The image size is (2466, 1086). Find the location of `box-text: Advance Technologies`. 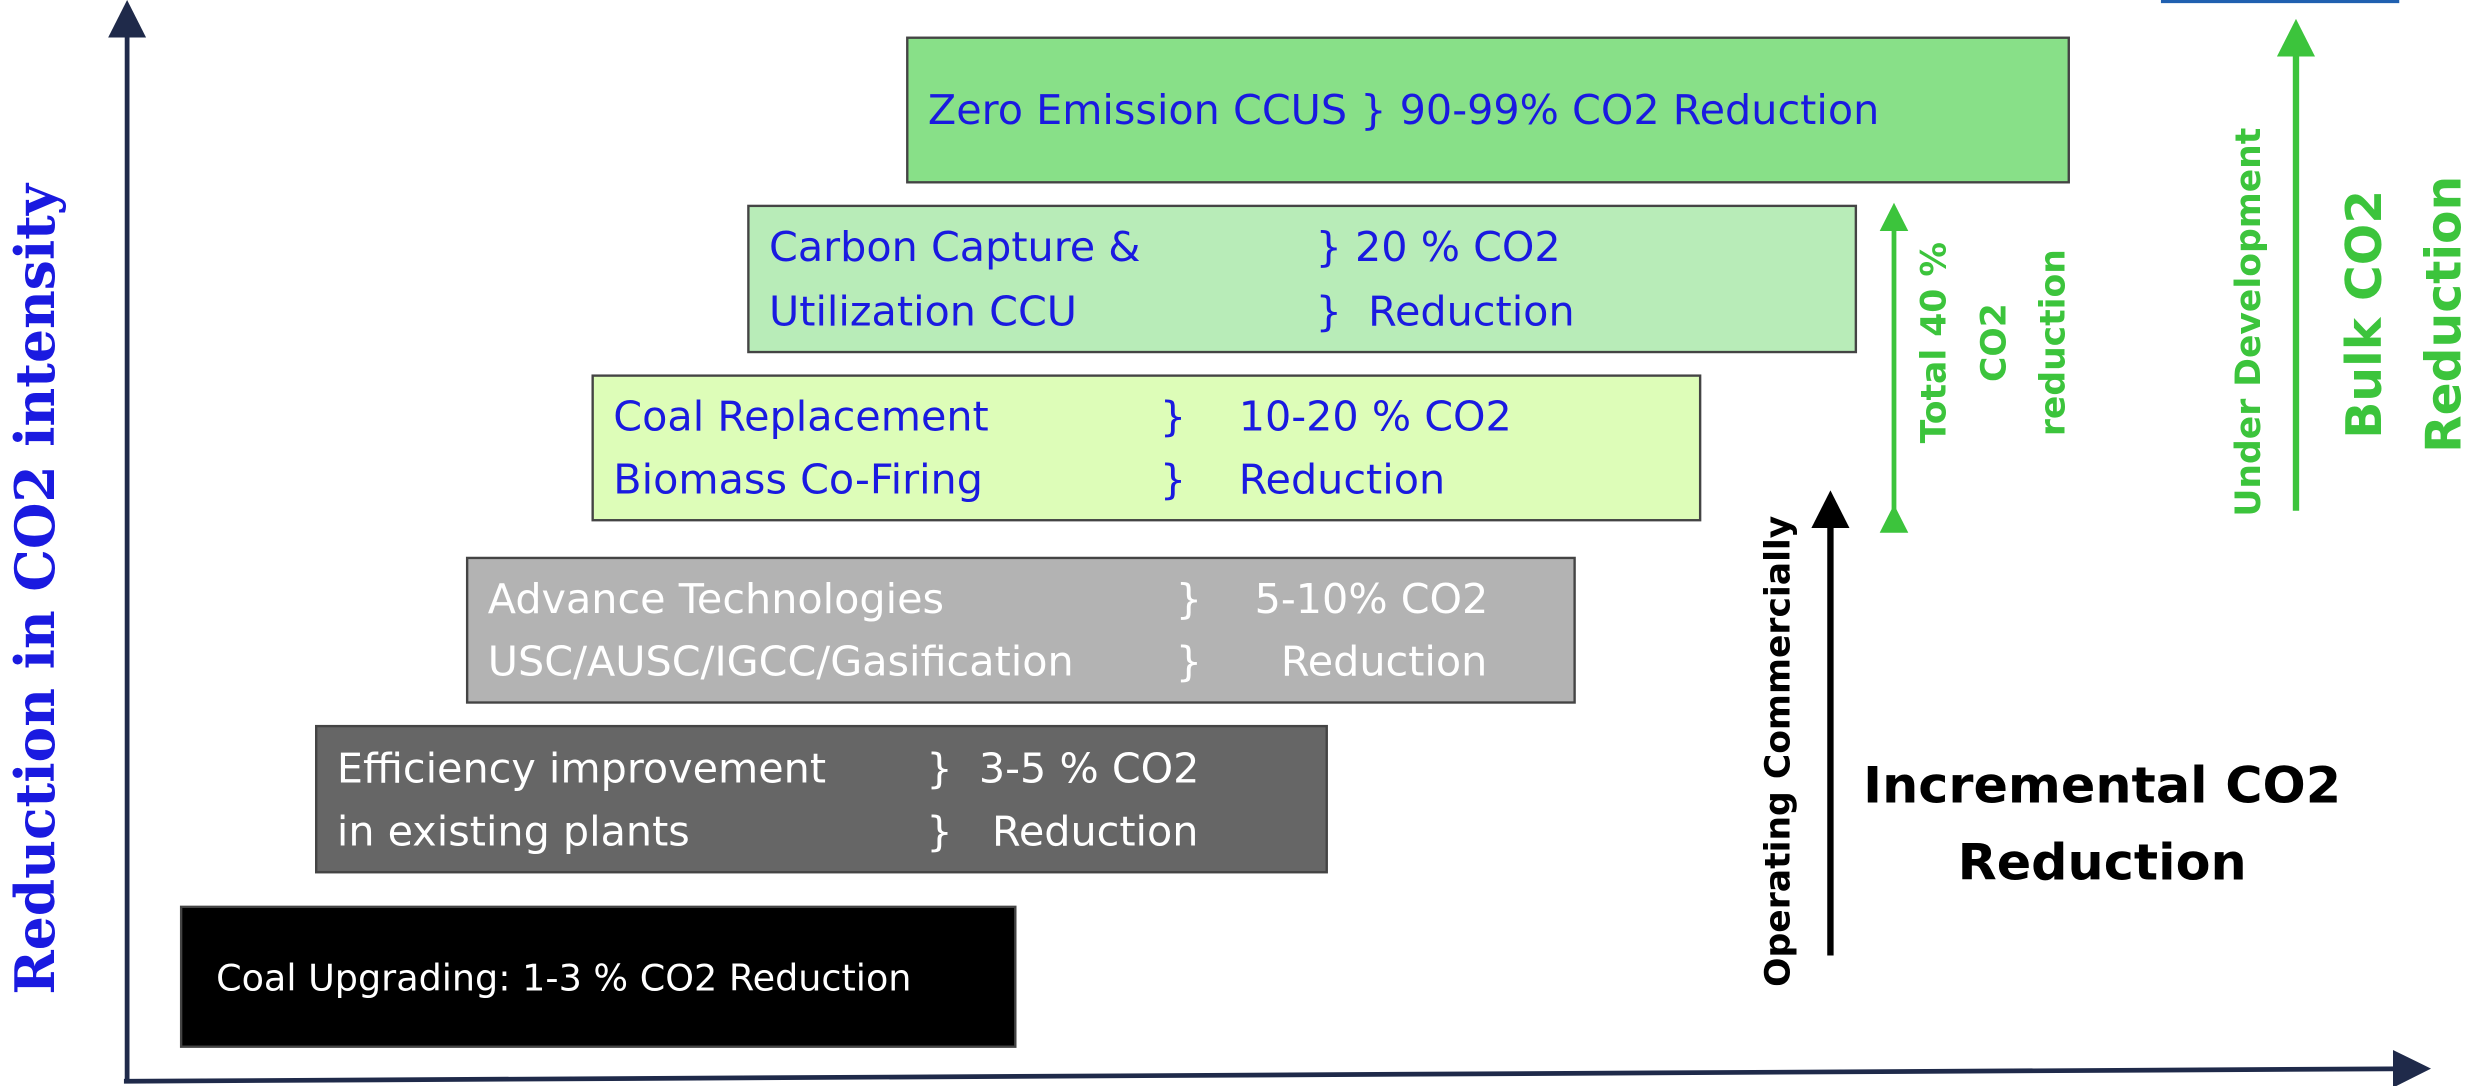

box-text: Advance Technologies is located at coordinates (716, 599).